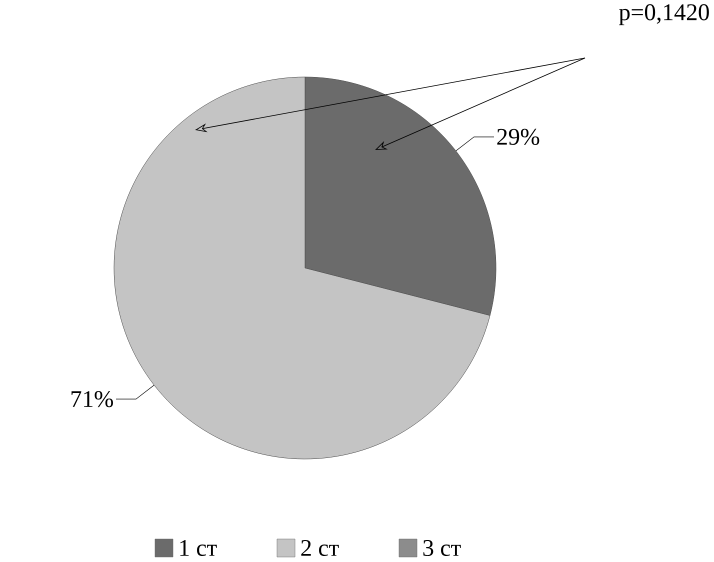  I want to click on legend-label: 2 ст, so click(320, 548).